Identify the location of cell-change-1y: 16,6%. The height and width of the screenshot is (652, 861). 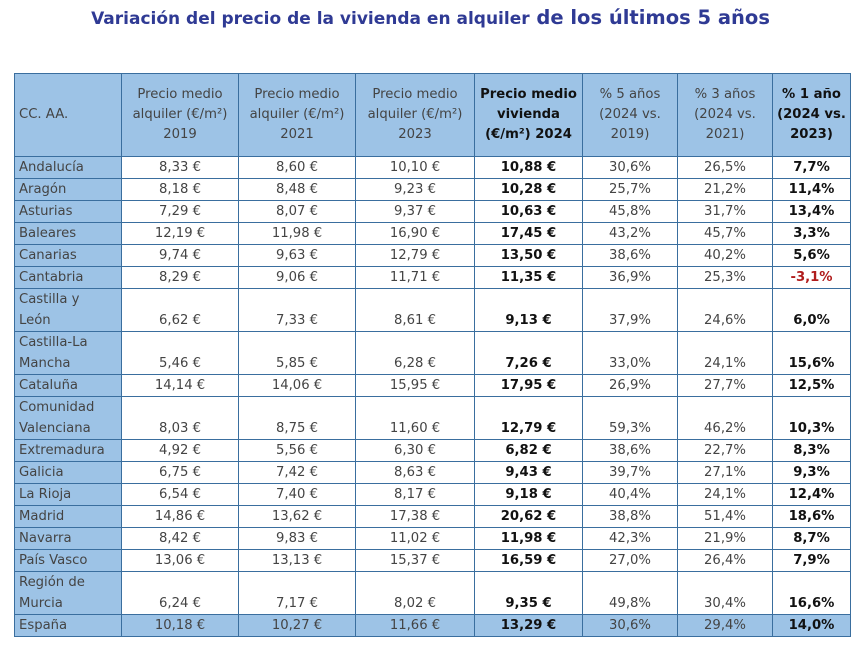
(811, 593).